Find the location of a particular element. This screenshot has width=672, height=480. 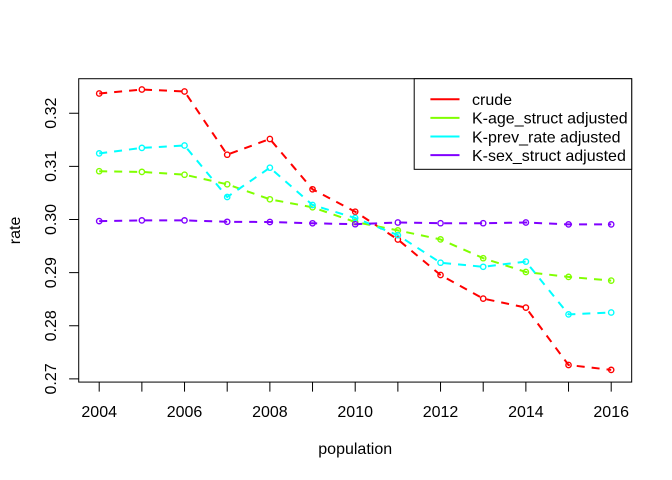

svg-text: 0.30 is located at coordinates (51, 219).